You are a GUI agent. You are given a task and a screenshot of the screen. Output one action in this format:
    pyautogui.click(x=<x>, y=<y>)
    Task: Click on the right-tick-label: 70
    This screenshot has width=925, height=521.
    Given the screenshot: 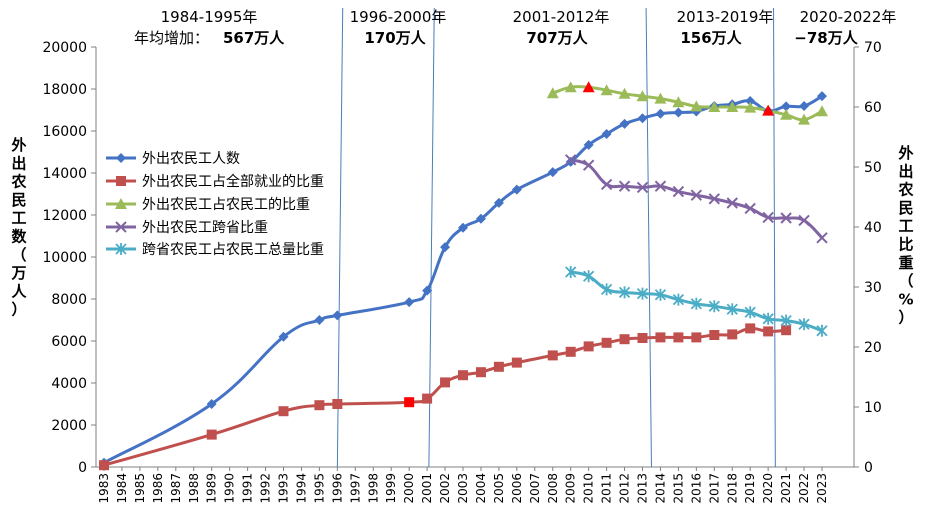 What is the action you would take?
    pyautogui.click(x=873, y=48)
    